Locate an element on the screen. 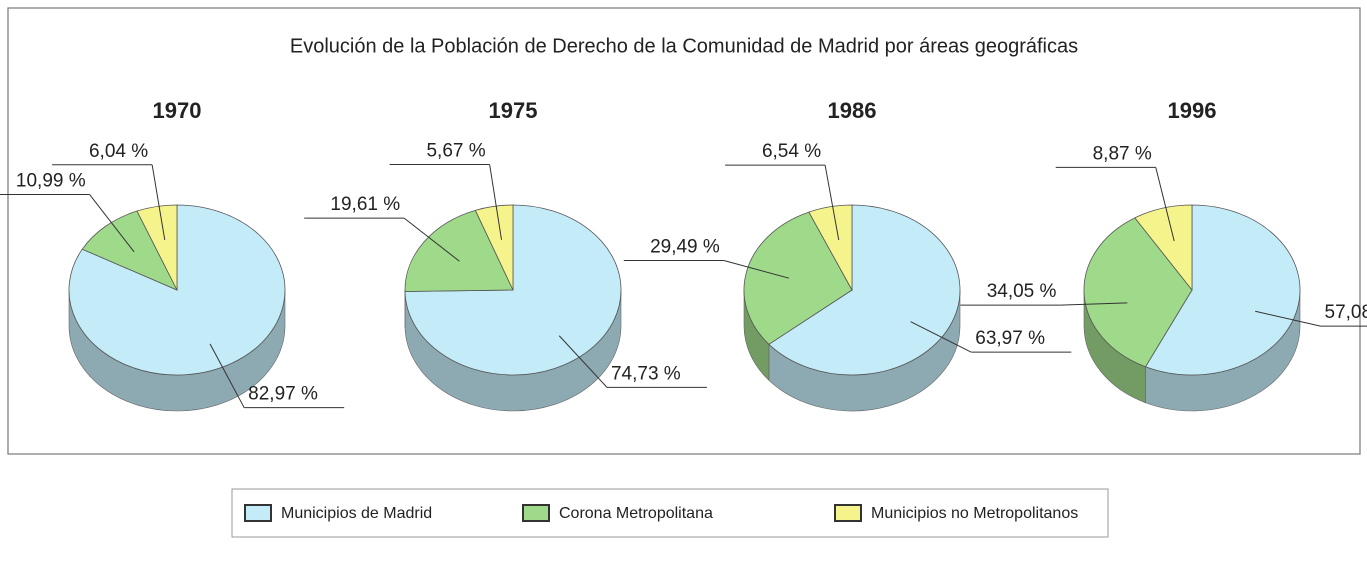  value-label: 8,87 % is located at coordinates (1122, 153).